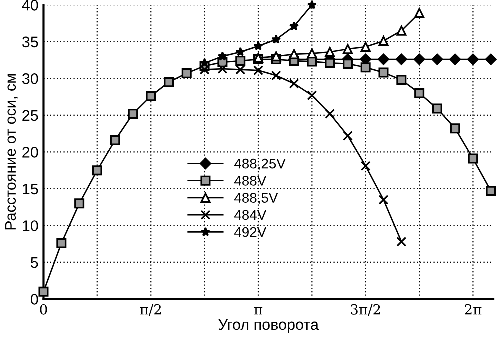 This screenshot has height=342, width=497. What do you see at coordinates (30, 152) in the screenshot?
I see `y-tick-label: 20` at bounding box center [30, 152].